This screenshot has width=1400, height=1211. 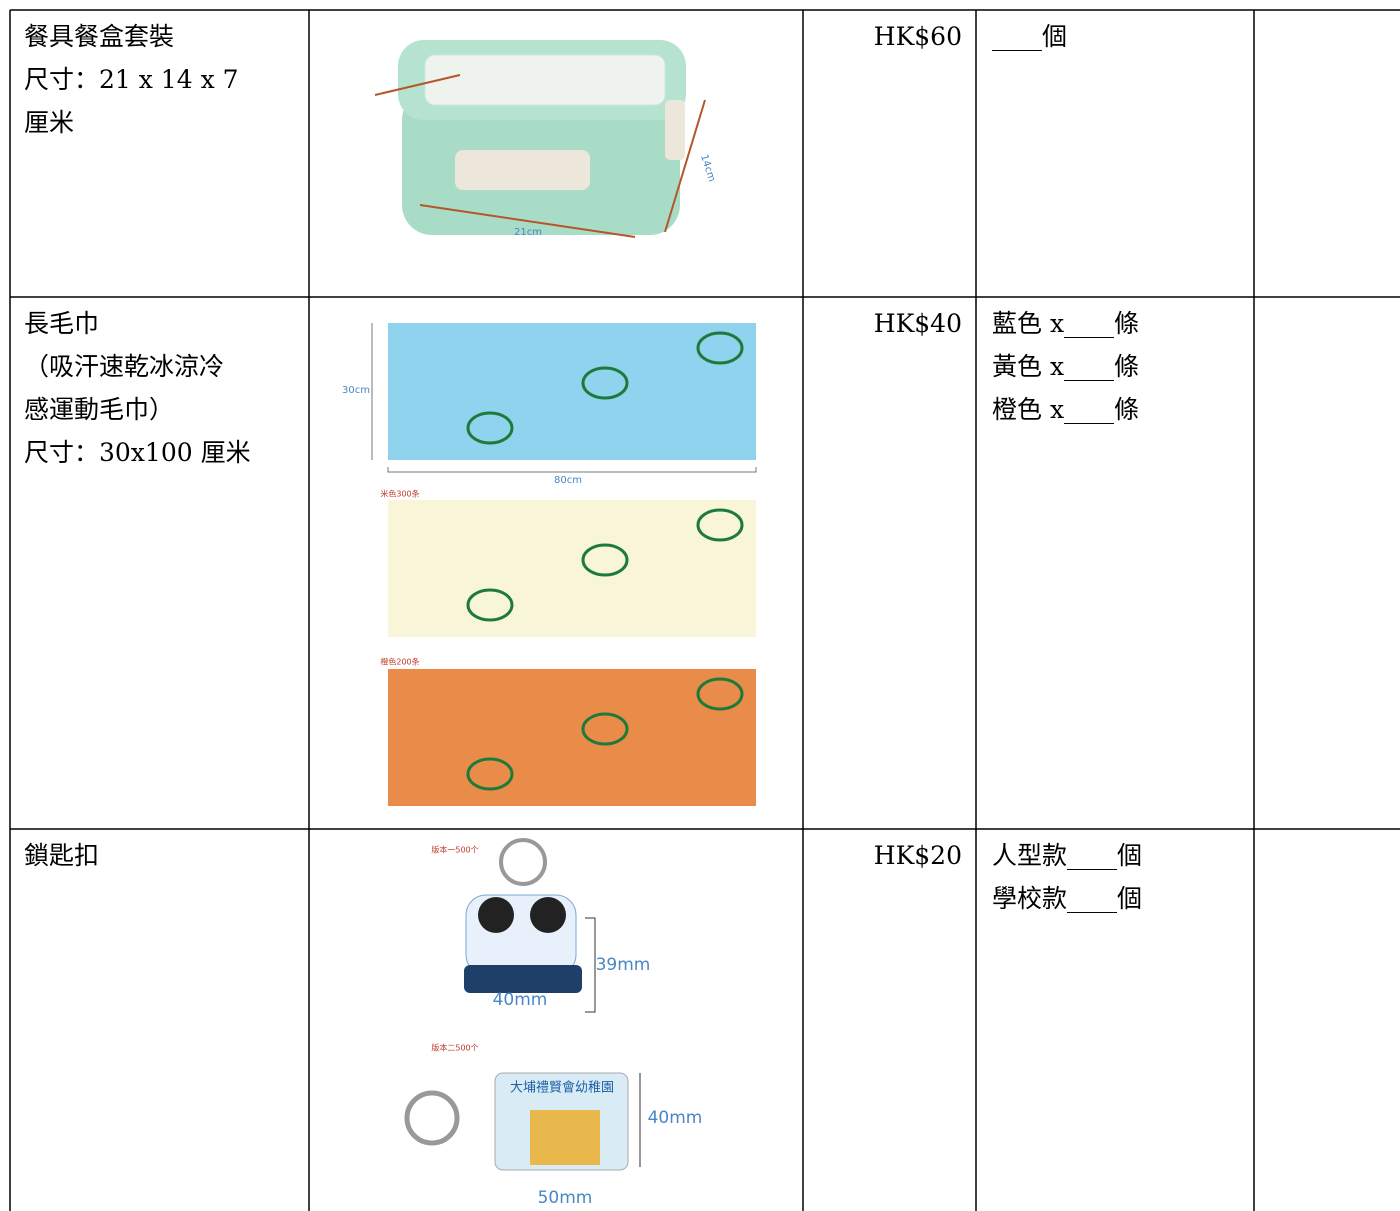 What do you see at coordinates (137, 452) in the screenshot?
I see `item-text: 尺寸：30x100 厘米` at bounding box center [137, 452].